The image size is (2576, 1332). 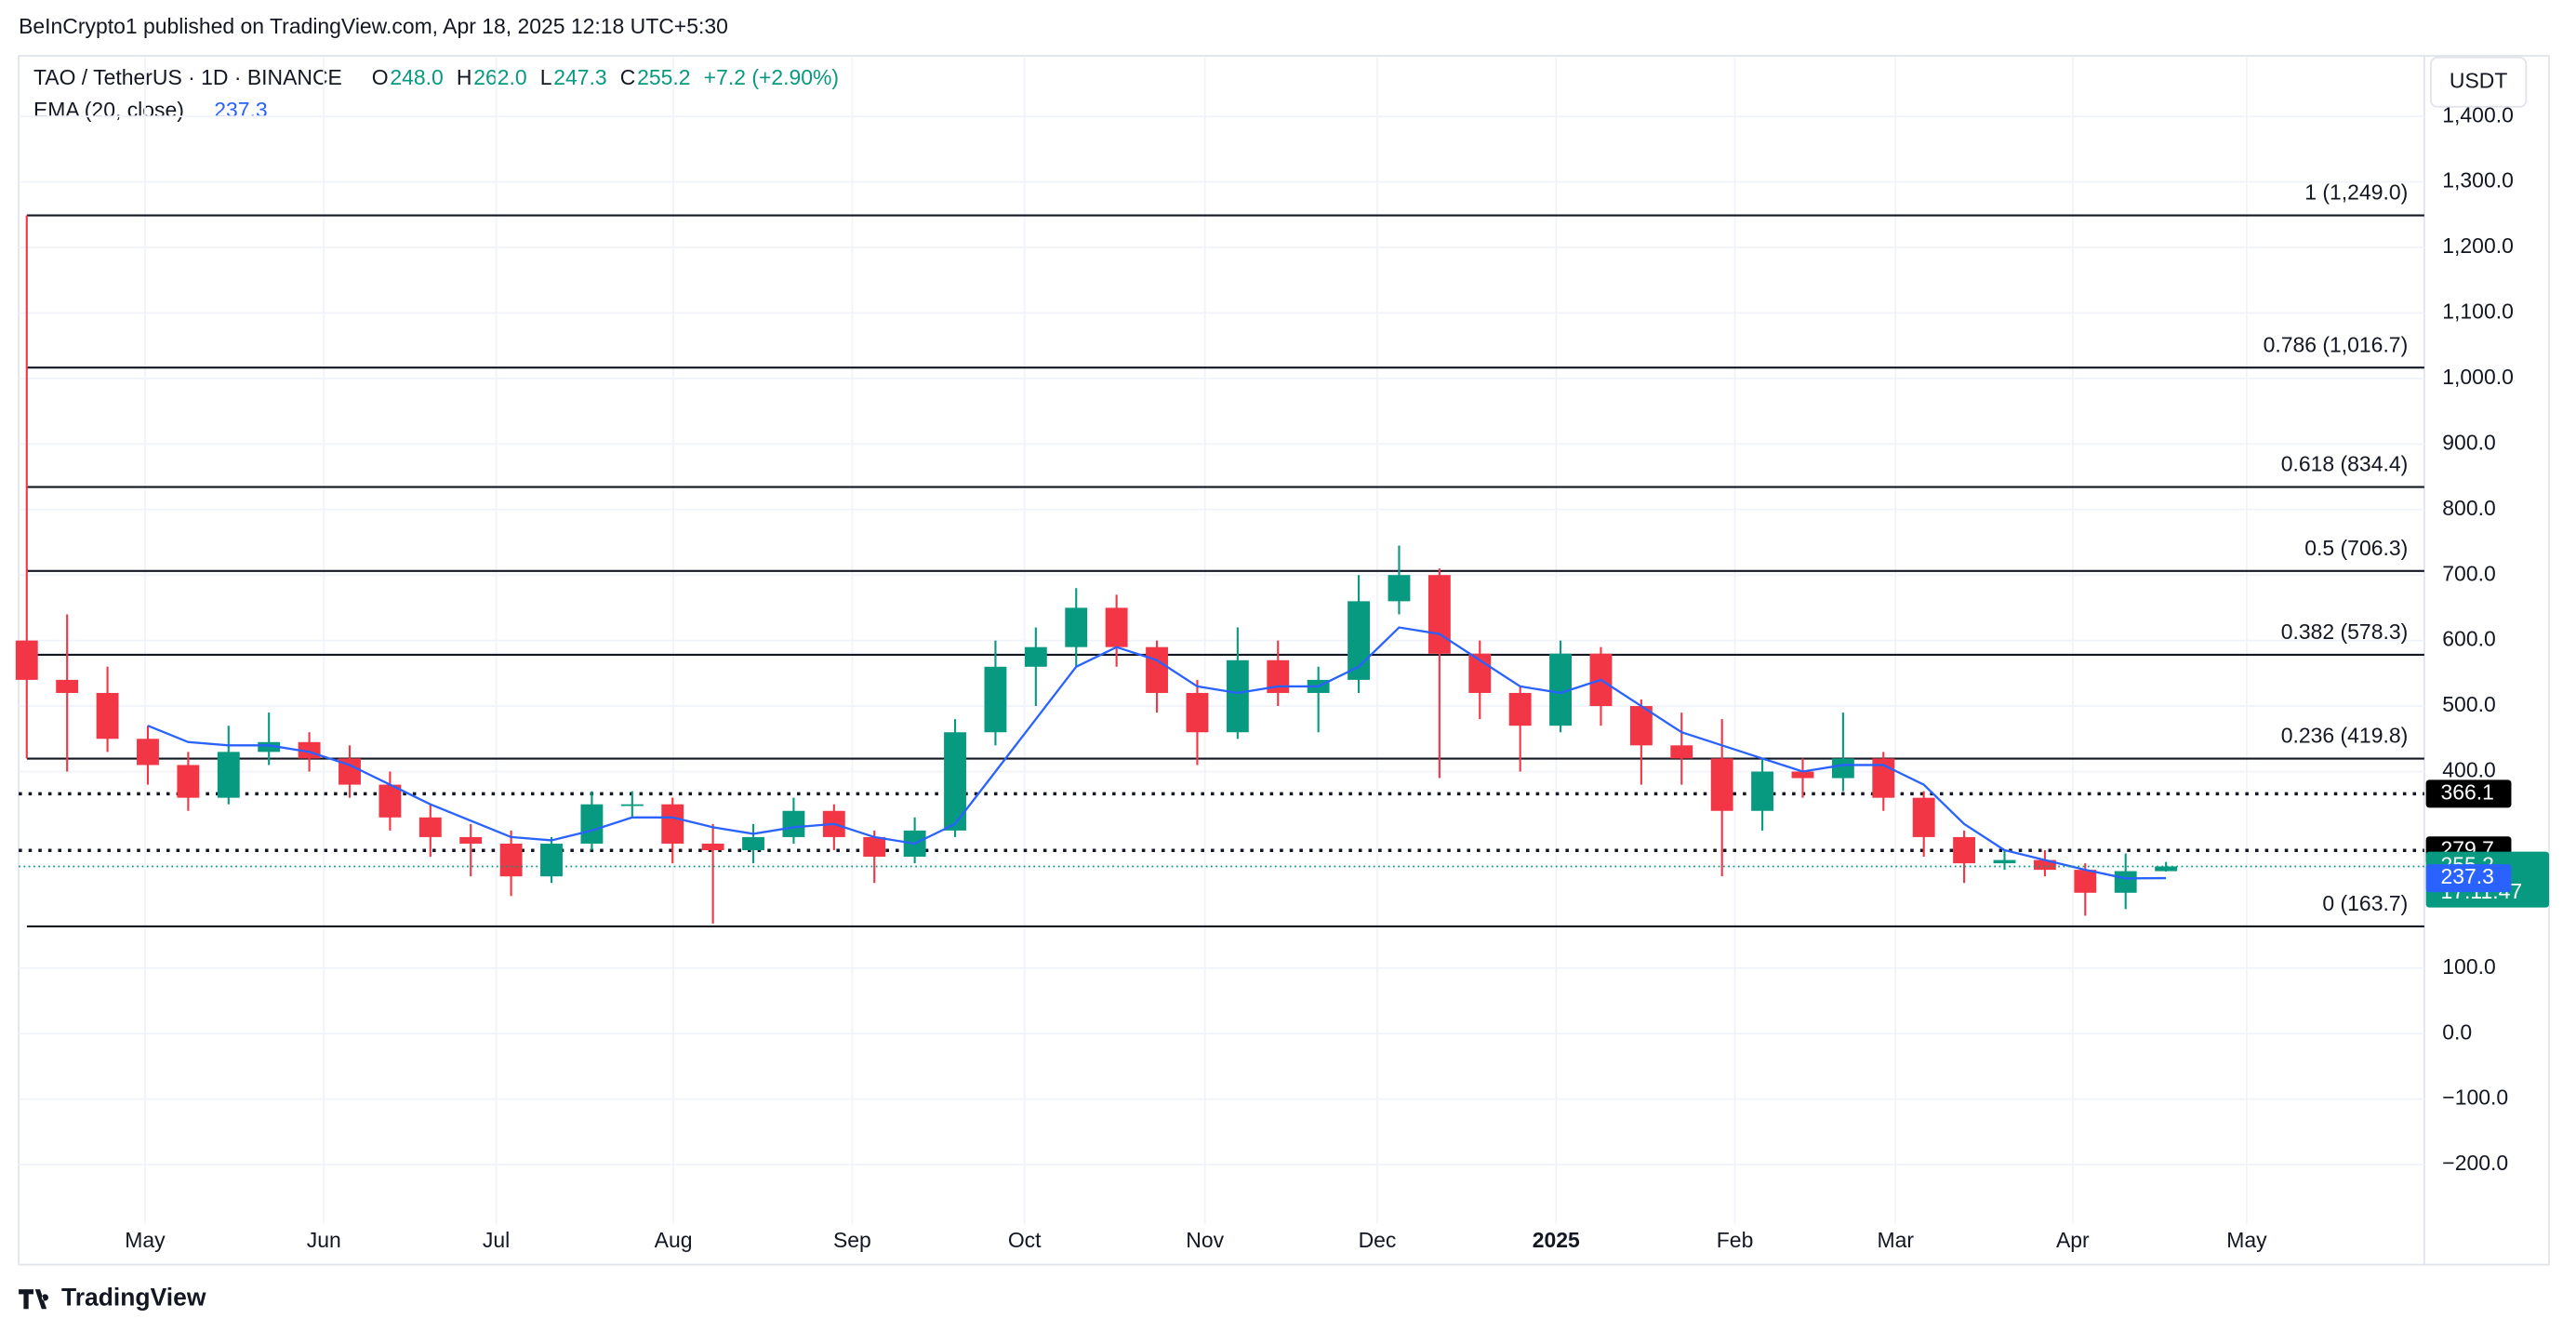 What do you see at coordinates (2478, 377) in the screenshot?
I see `y-tick-label: 1,000.0` at bounding box center [2478, 377].